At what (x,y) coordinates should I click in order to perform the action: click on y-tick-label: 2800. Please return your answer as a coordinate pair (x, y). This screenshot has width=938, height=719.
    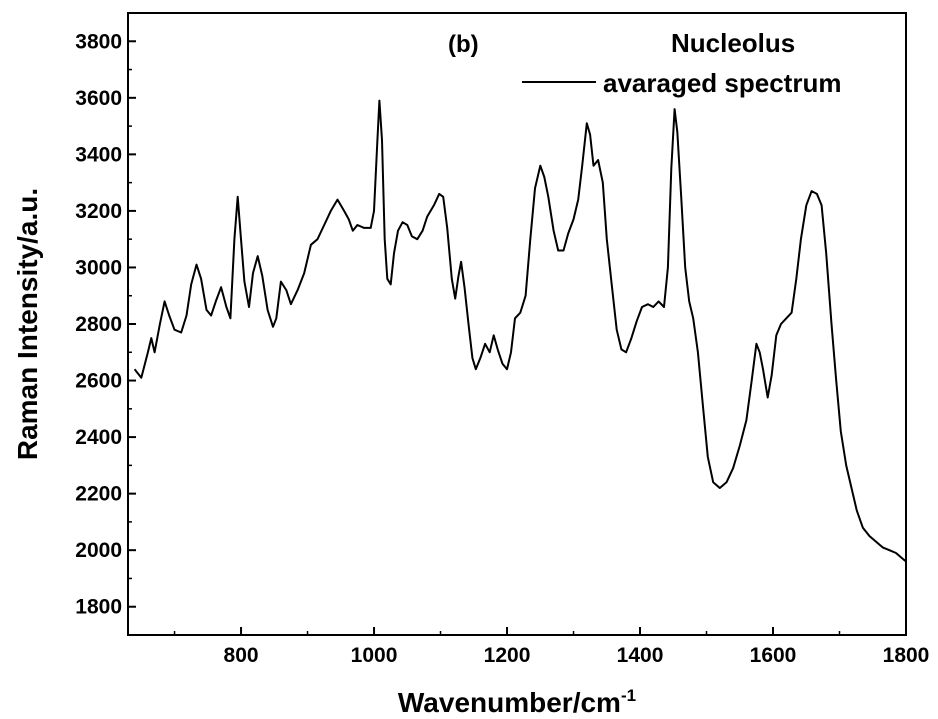
    Looking at the image, I should click on (98, 324).